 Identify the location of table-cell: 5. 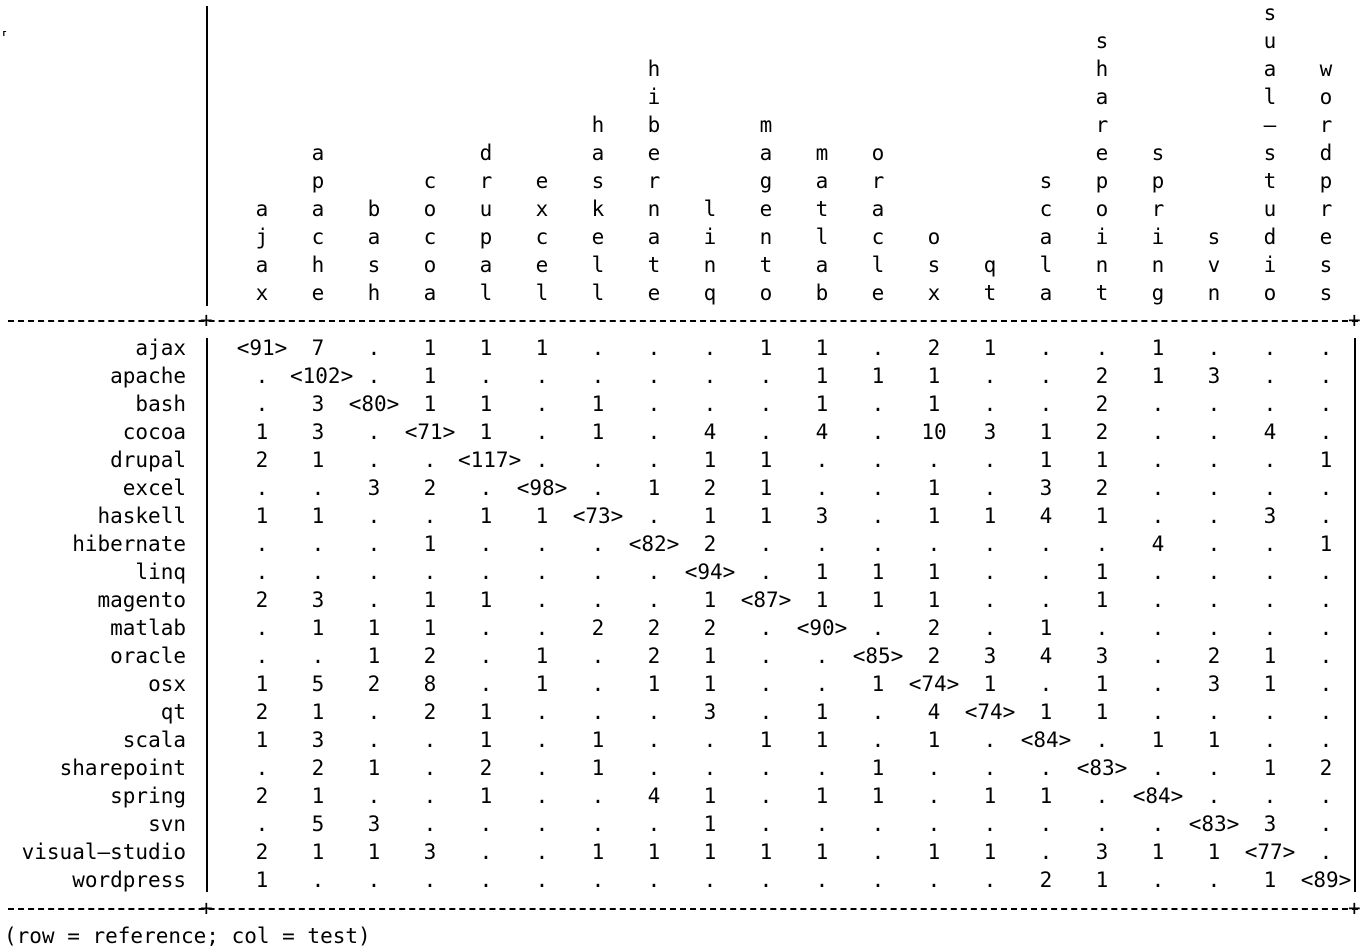
(318, 684).